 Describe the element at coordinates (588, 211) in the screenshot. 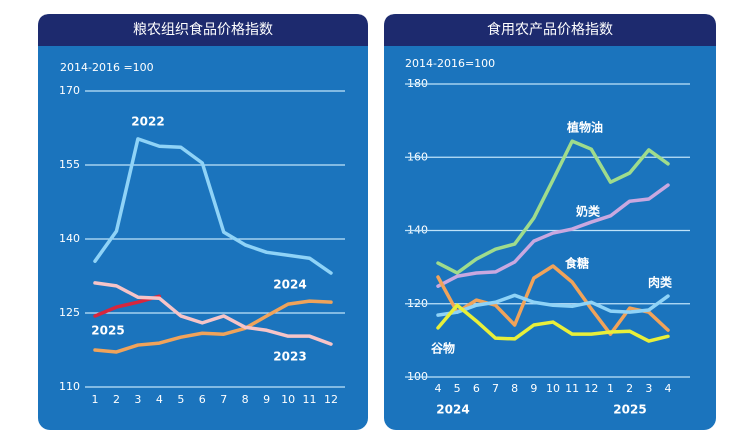

I see `series-label: 奶类` at that location.